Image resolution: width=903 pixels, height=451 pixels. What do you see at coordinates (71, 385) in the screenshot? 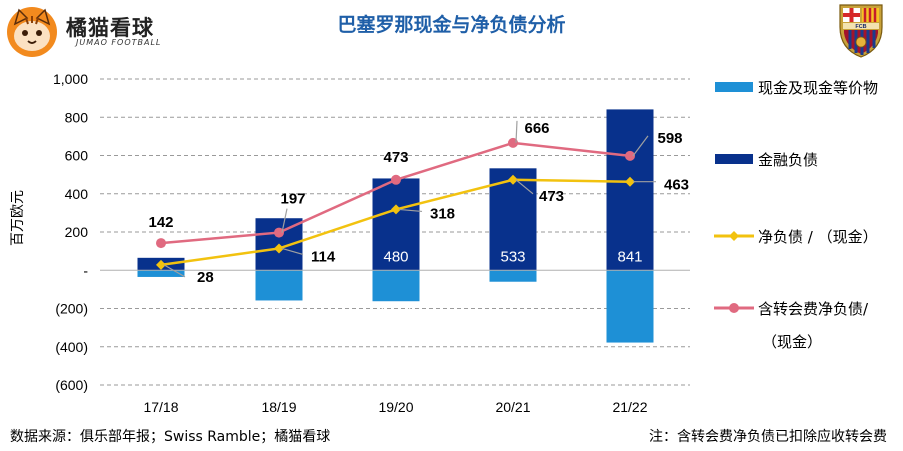
I see `y-tick-label: (600)` at bounding box center [71, 385].